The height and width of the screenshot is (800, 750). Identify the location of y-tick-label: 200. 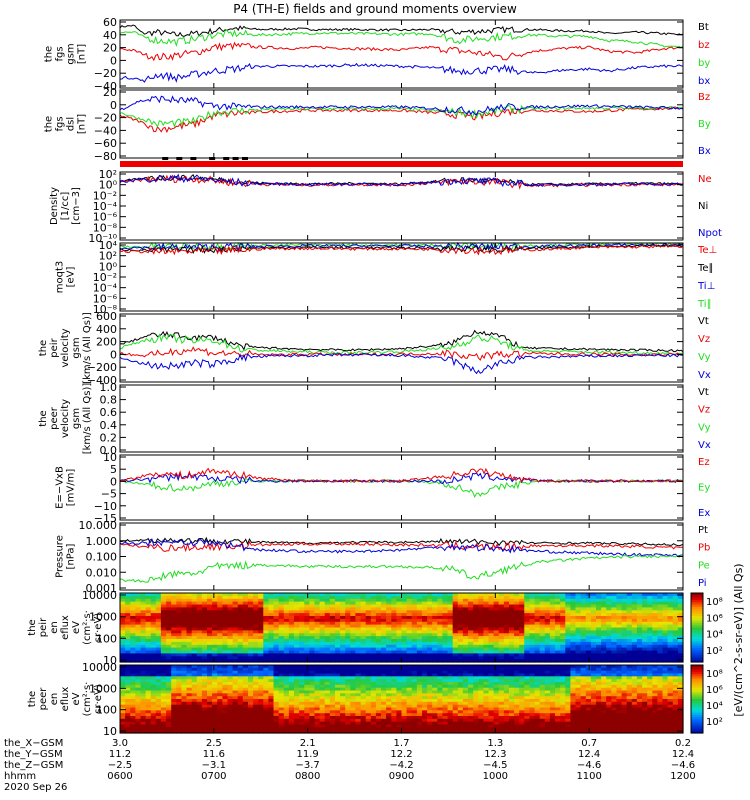
(106, 342).